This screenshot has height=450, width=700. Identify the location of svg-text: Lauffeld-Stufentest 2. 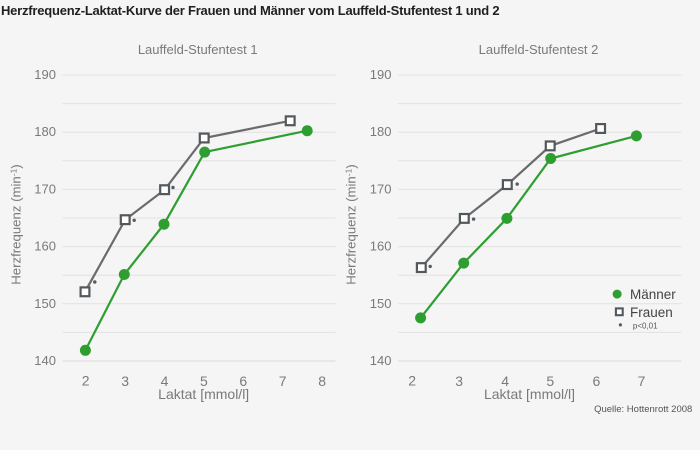
(539, 49).